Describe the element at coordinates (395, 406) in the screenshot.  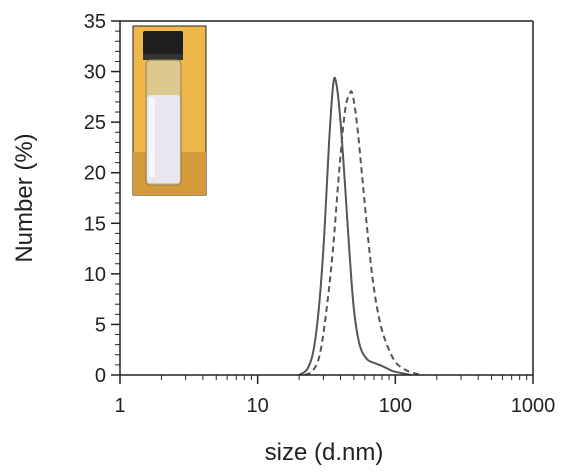
I see `x-tick-label: 100` at that location.